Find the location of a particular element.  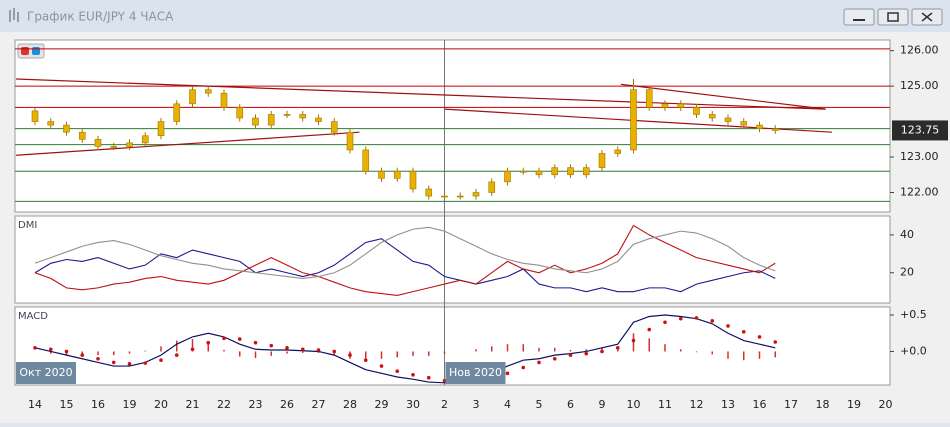

close-icon is located at coordinates (927, 17).